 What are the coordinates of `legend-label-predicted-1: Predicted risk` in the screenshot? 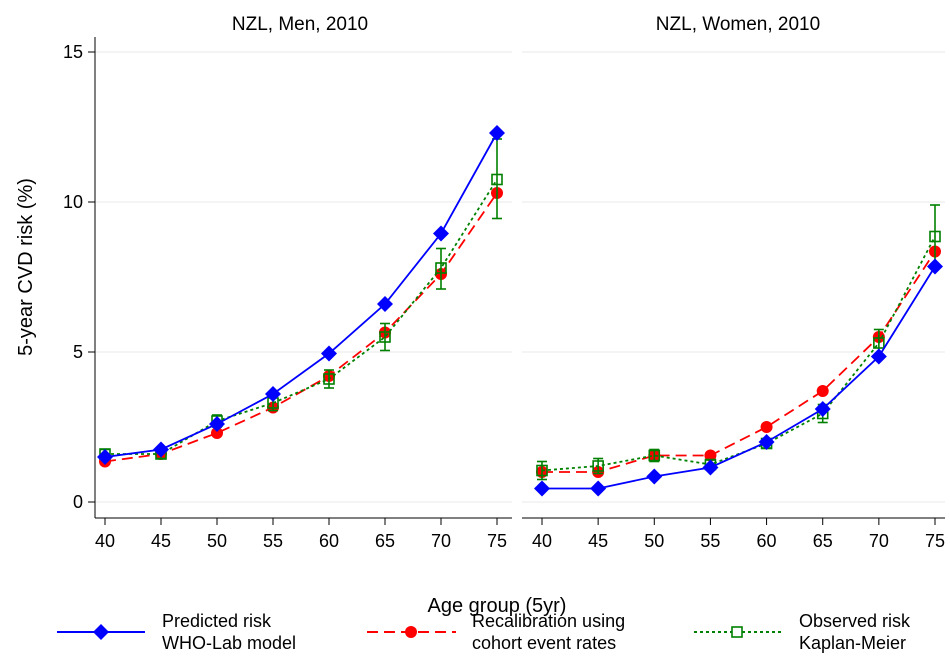 It's located at (217, 621).